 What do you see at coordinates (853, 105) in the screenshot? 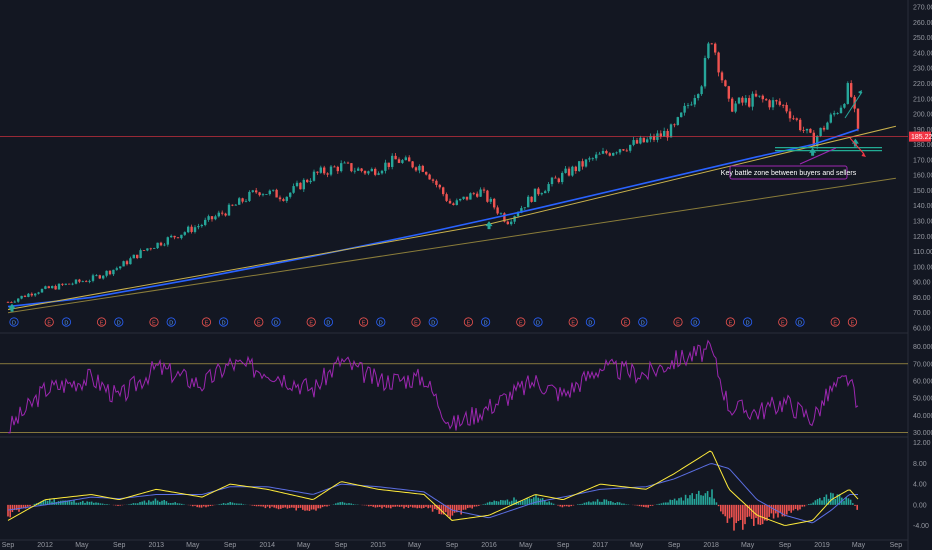
I see `bullish-scenario-arrow` at bounding box center [853, 105].